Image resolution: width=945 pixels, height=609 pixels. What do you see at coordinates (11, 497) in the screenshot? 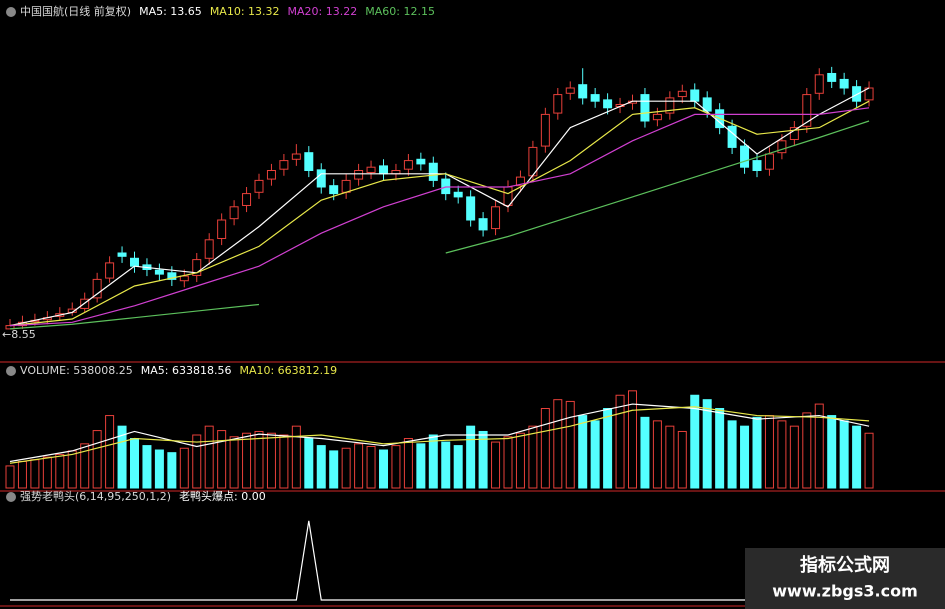
I see `panel-icon` at bounding box center [11, 497].